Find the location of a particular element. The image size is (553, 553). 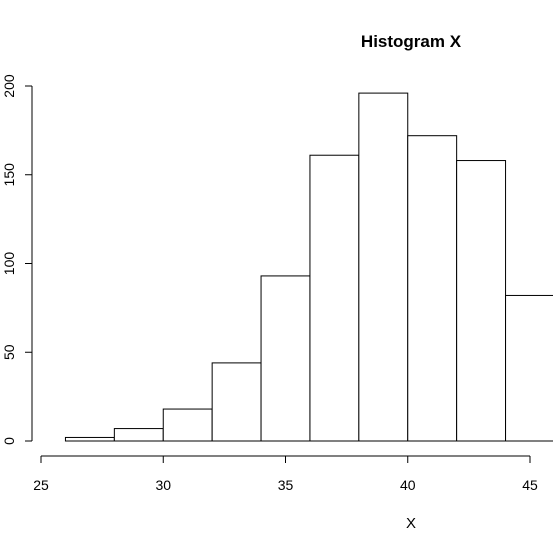

y-tick-label-3: 150 is located at coordinates (9, 175).